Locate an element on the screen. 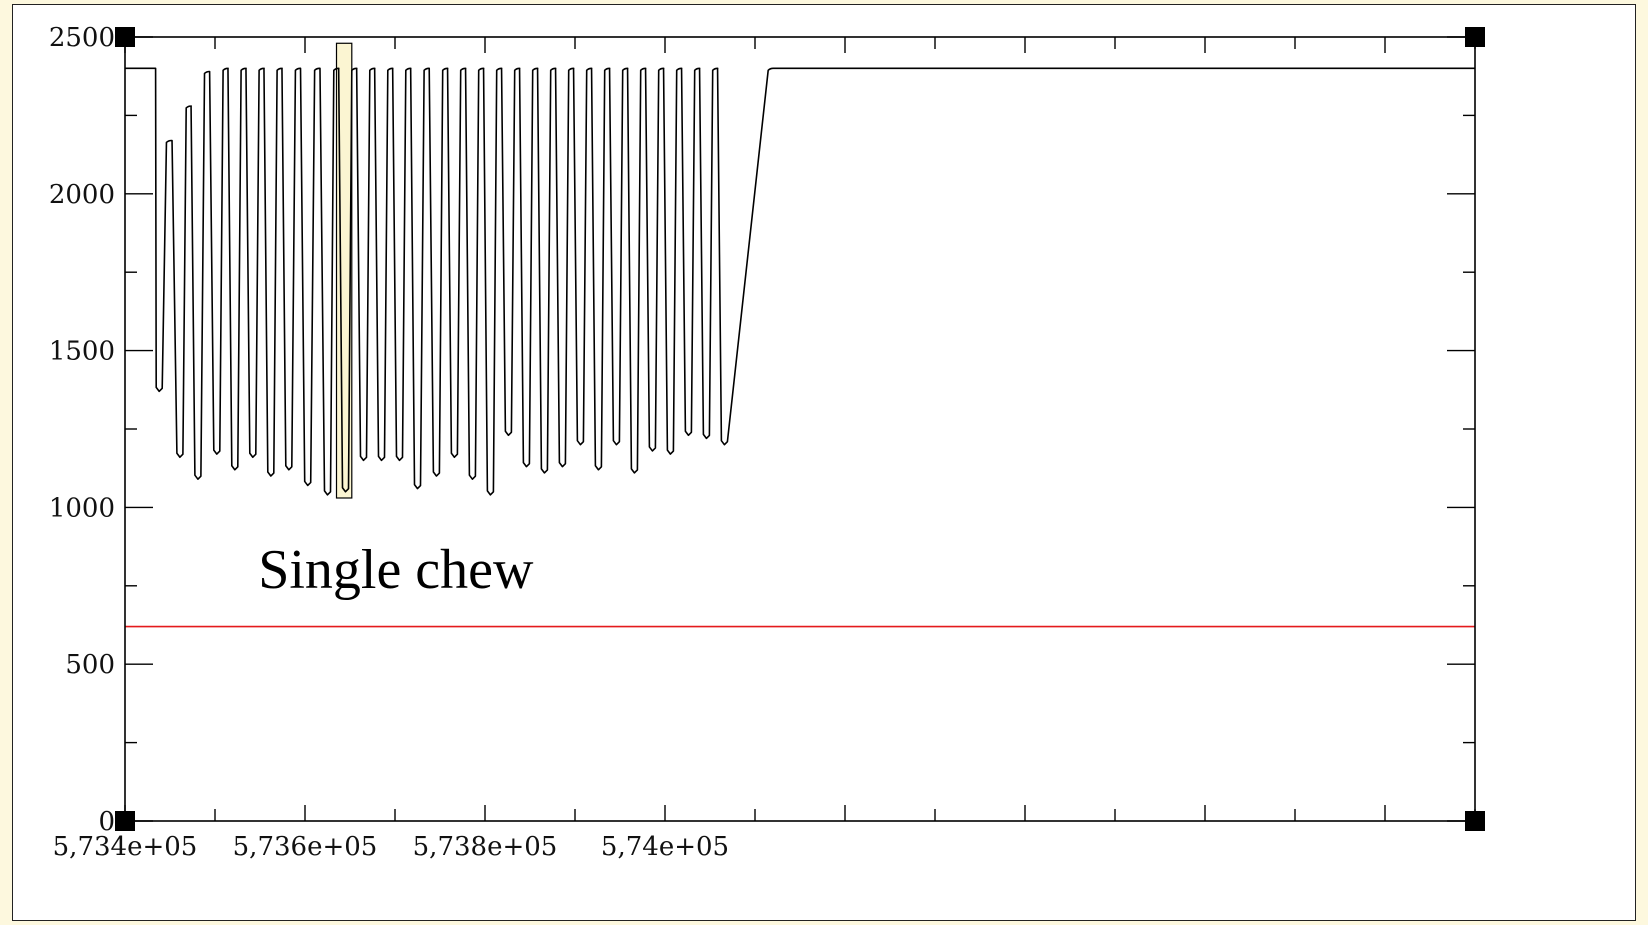  single-chew-highlight is located at coordinates (344, 270).